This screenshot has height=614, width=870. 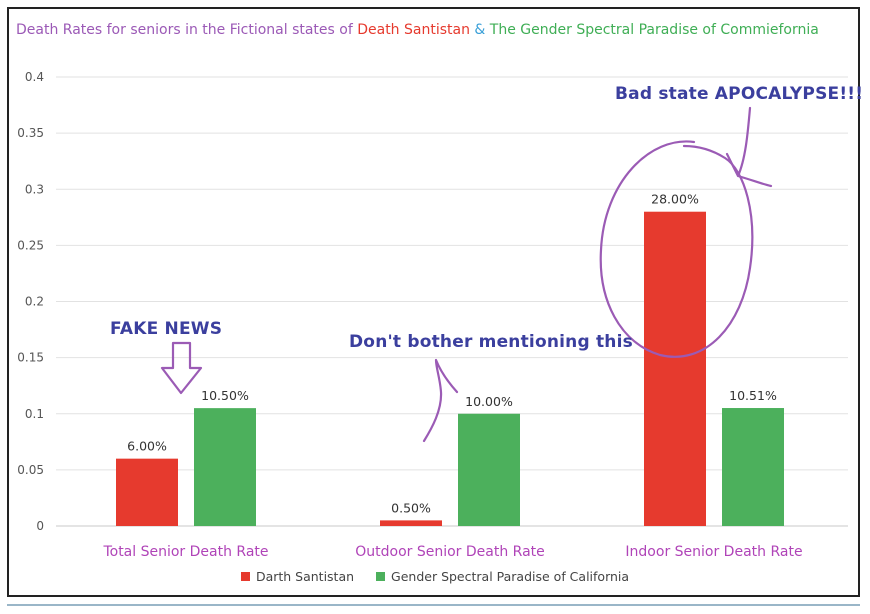 I want to click on y-tick-label: 0.35, so click(x=30, y=133).